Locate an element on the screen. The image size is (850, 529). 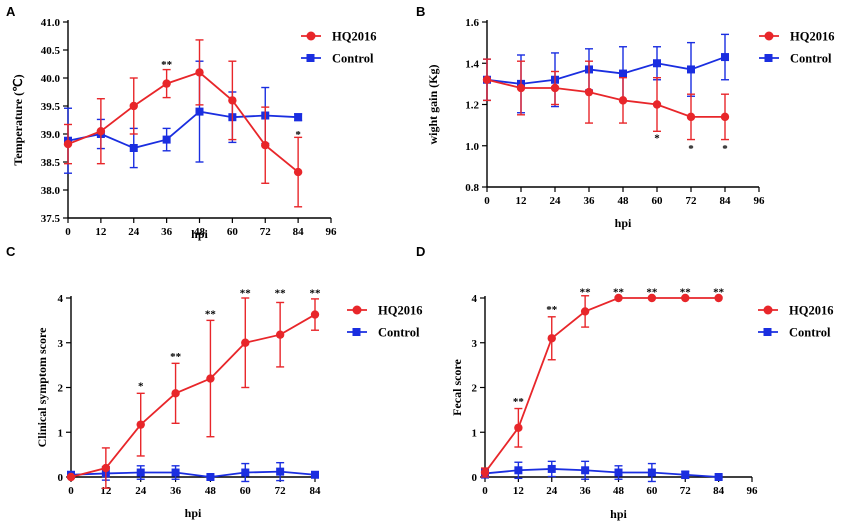
y-axis-title: wight gain (Kg) is located at coordinates (433, 104).